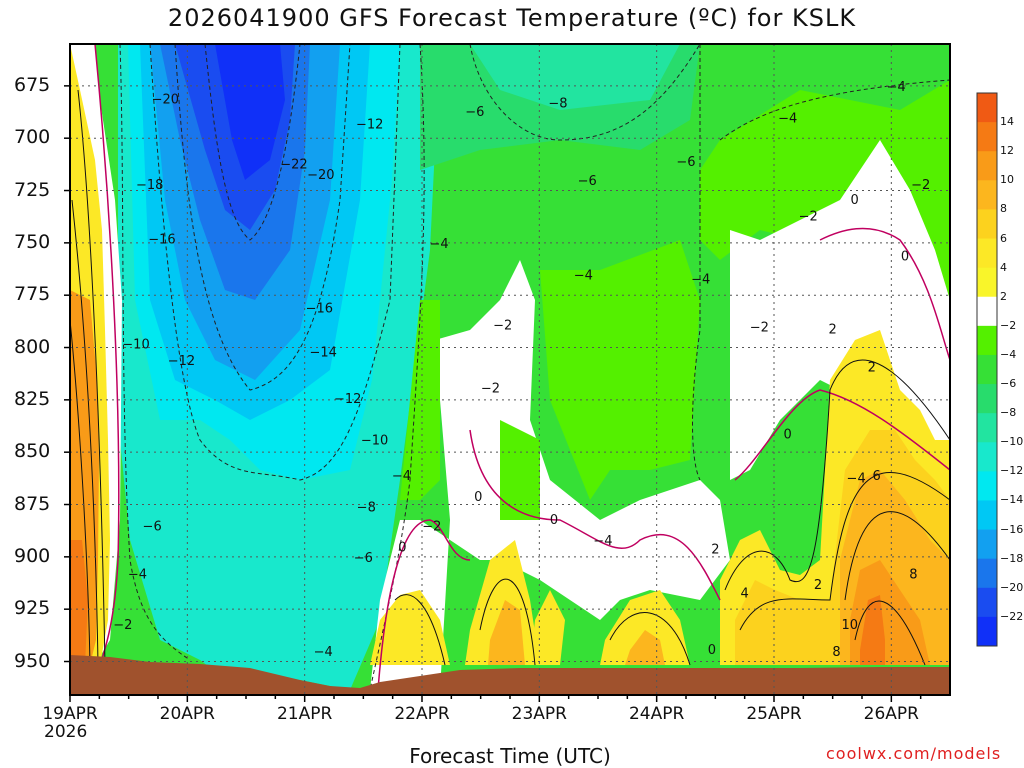  Describe the element at coordinates (914, 753) in the screenshot. I see `source-credit: coolwx.com/models` at that location.